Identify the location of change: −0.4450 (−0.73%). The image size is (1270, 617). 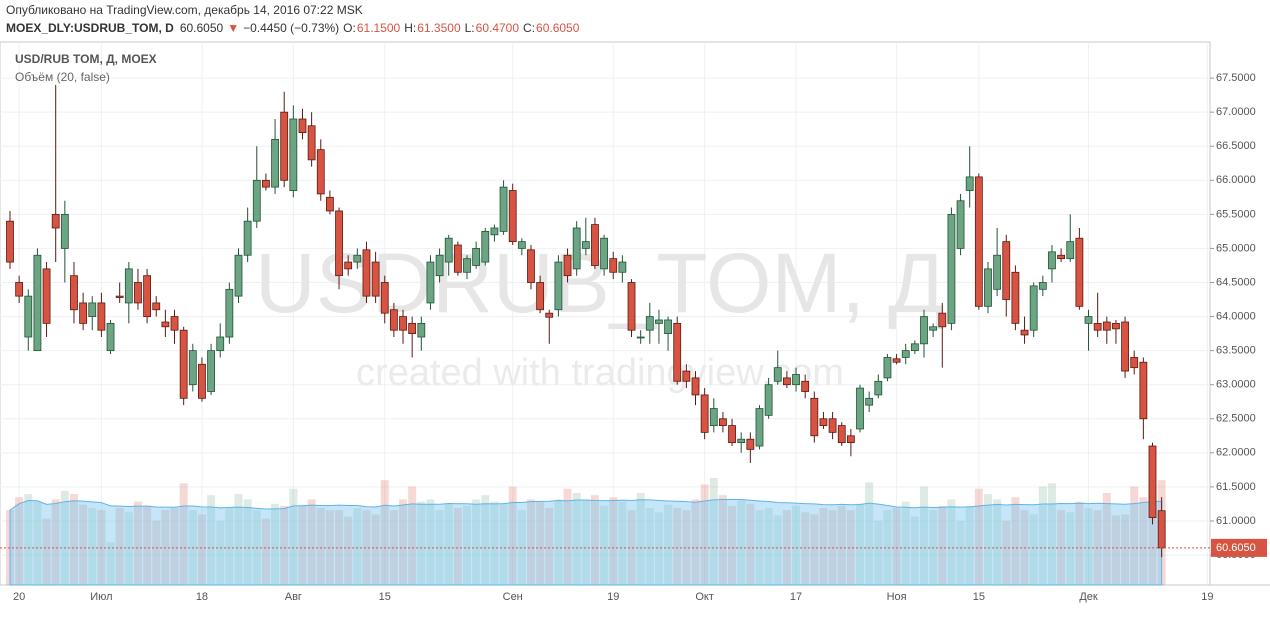
(291, 28).